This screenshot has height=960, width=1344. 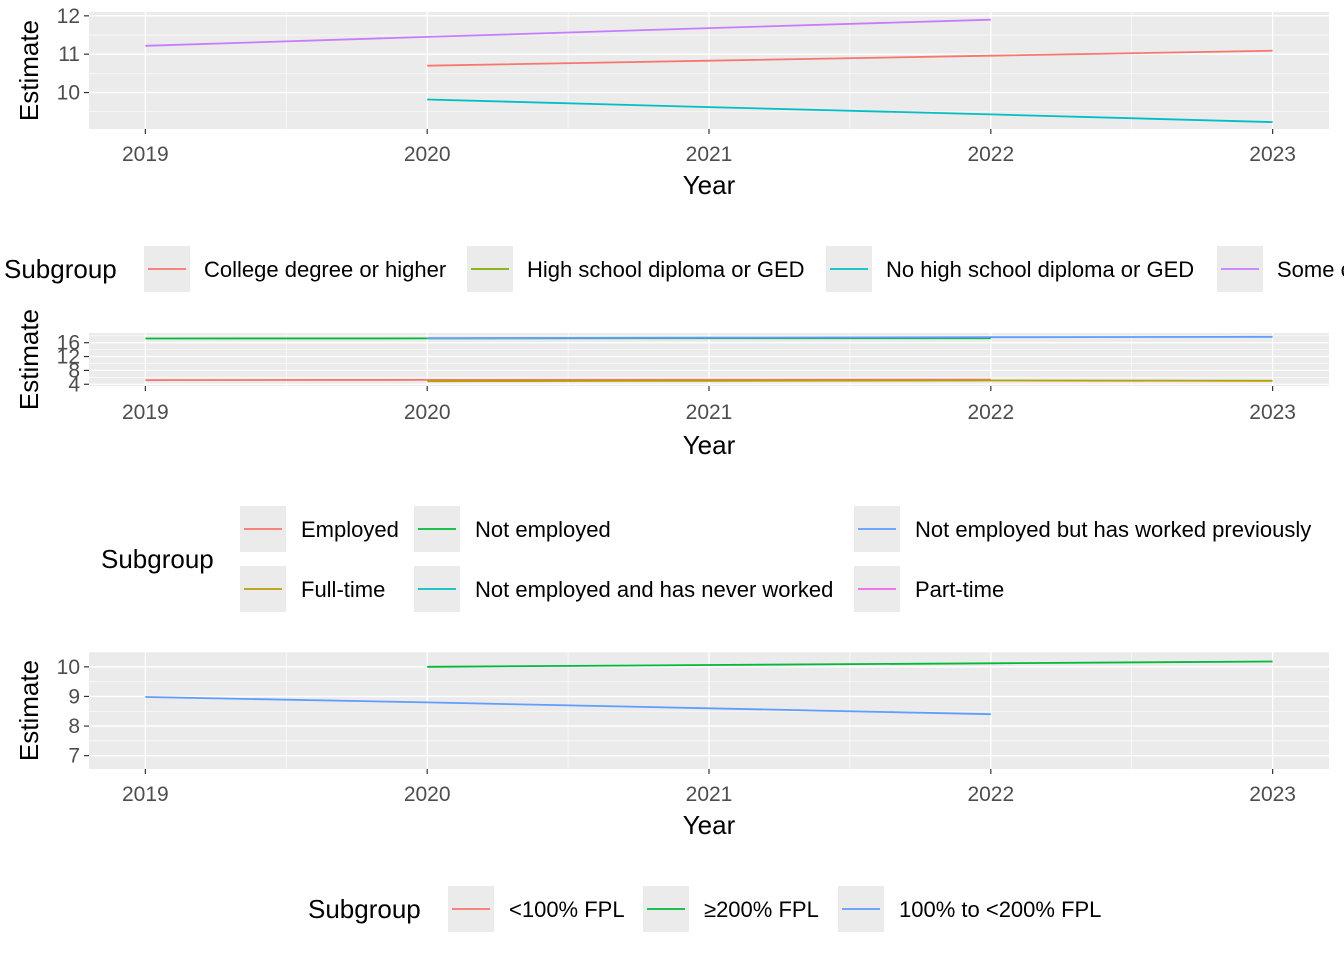 What do you see at coordinates (761, 909) in the screenshot?
I see `legend-label: ≥200% FPL` at bounding box center [761, 909].